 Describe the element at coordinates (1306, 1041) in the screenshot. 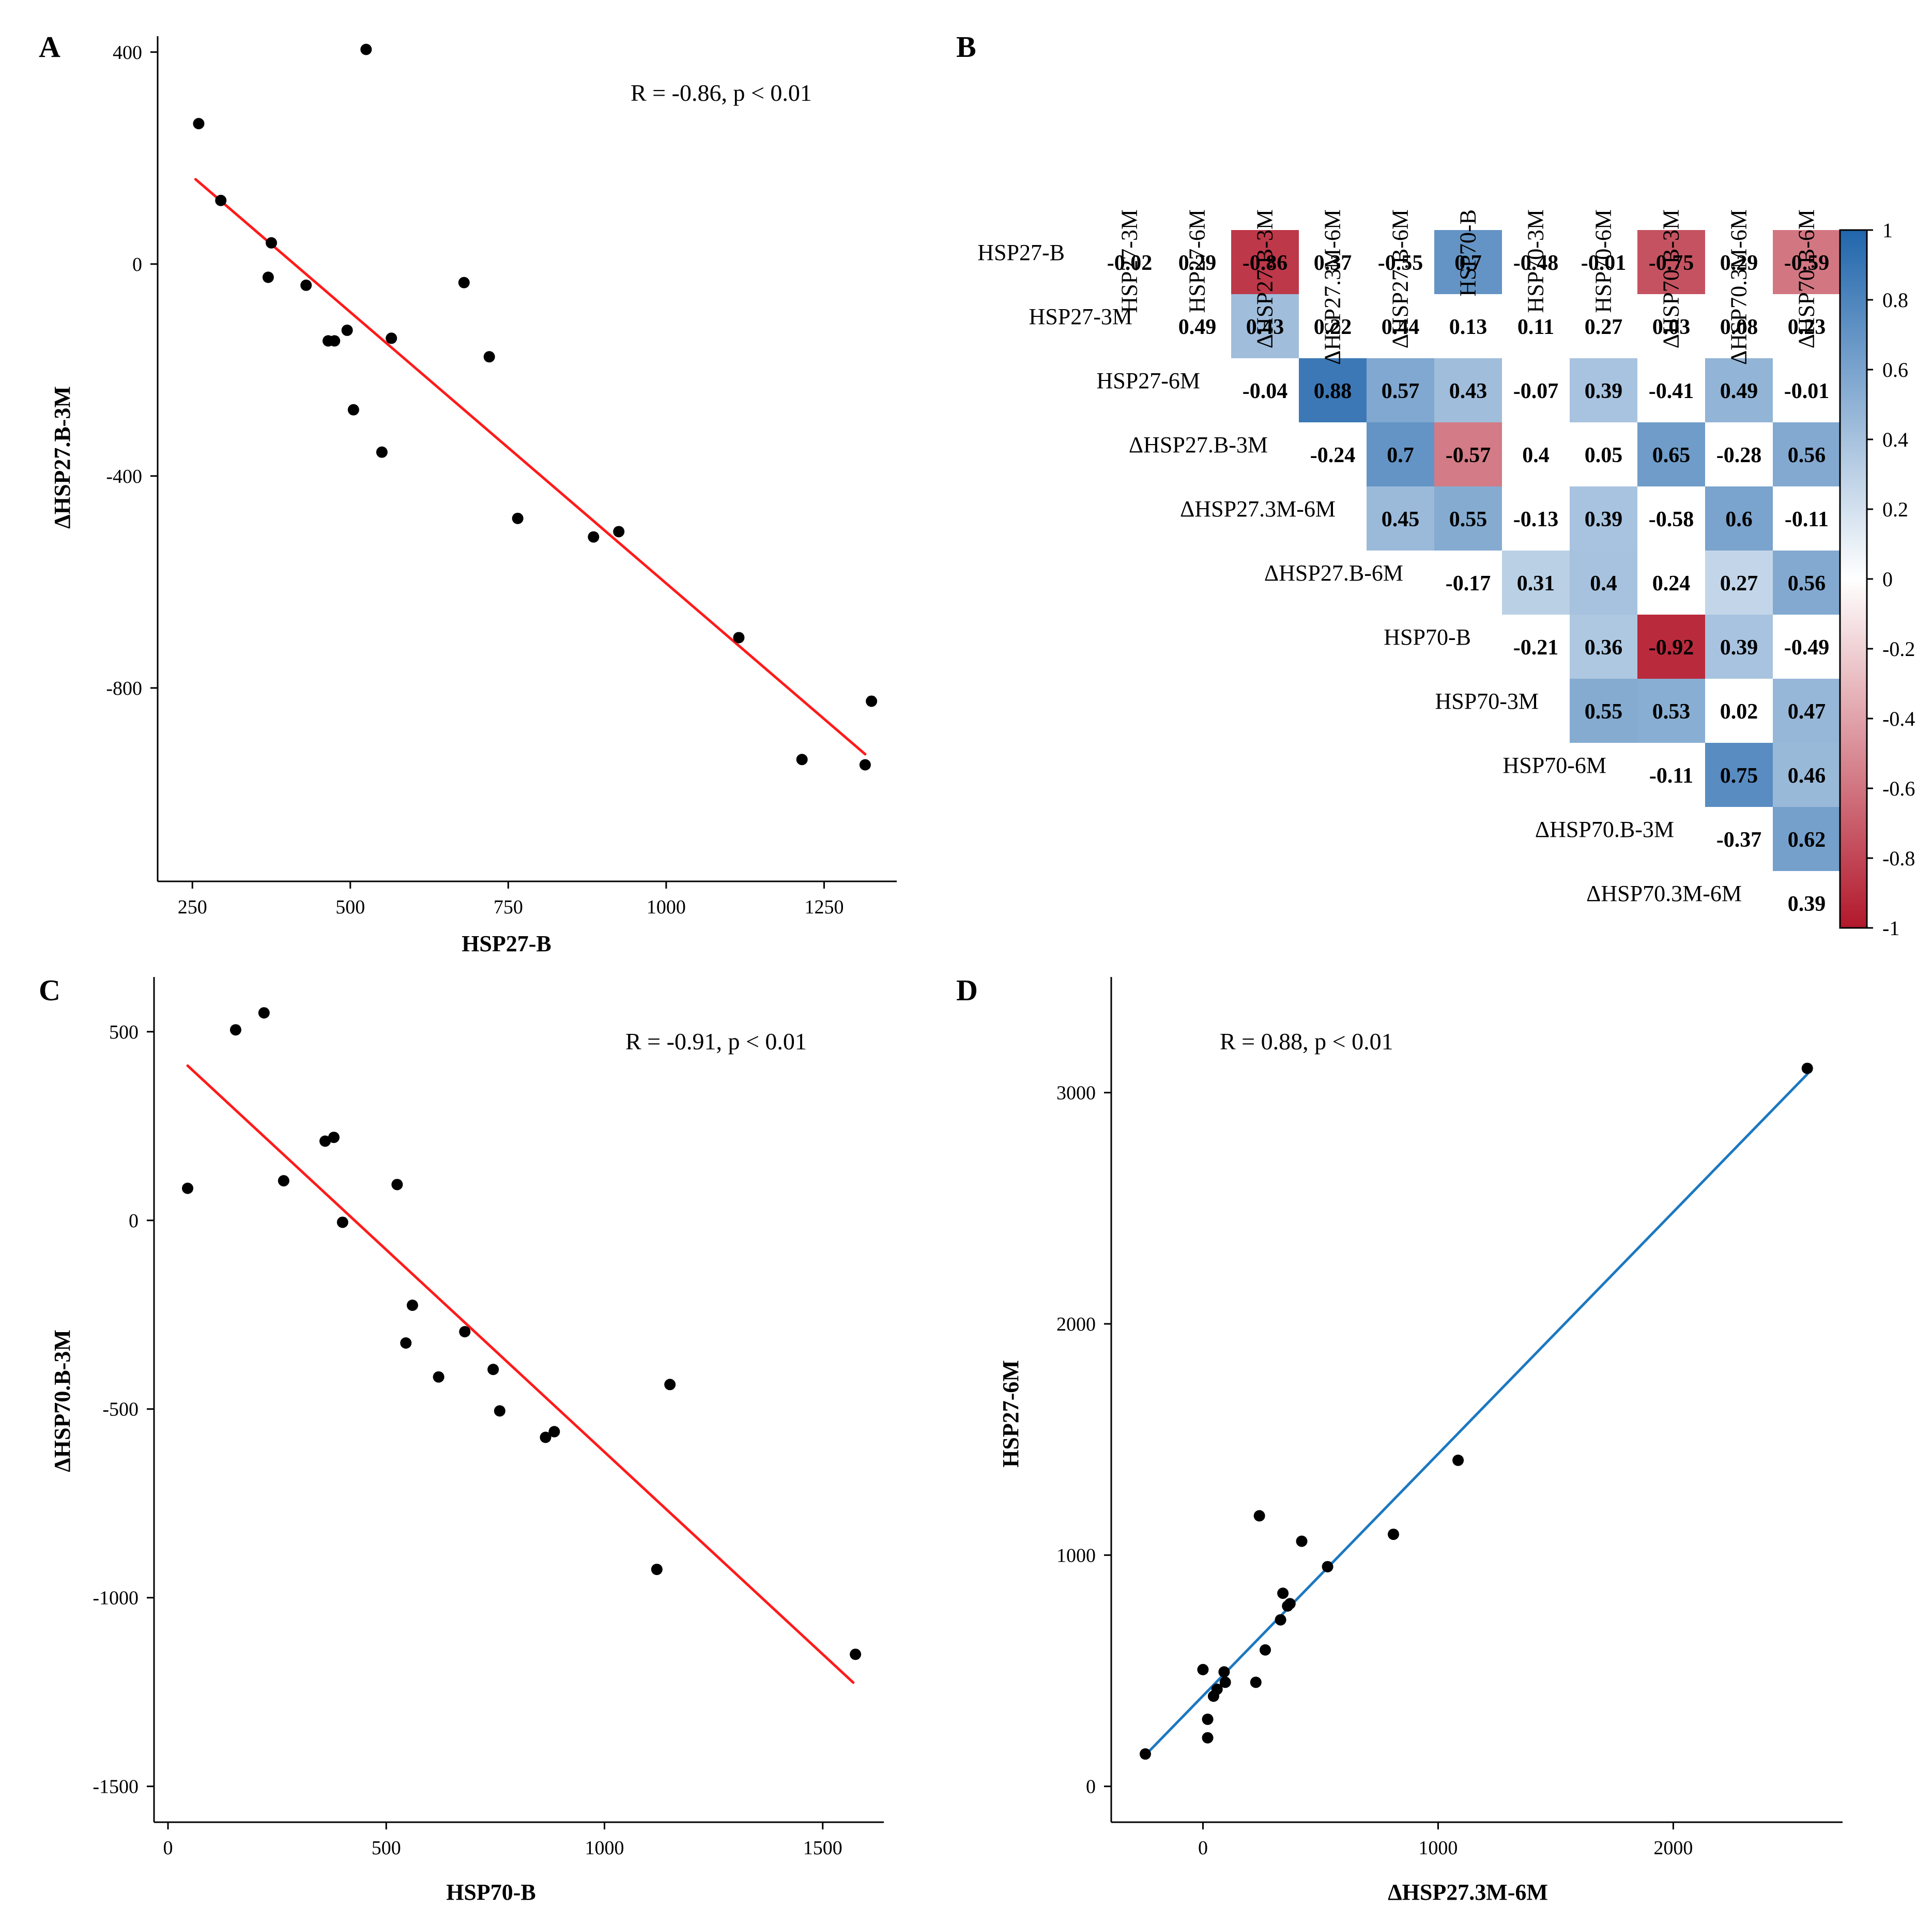

I see `correlation-annotation-d: R = 0.88, p < 0.01` at that location.